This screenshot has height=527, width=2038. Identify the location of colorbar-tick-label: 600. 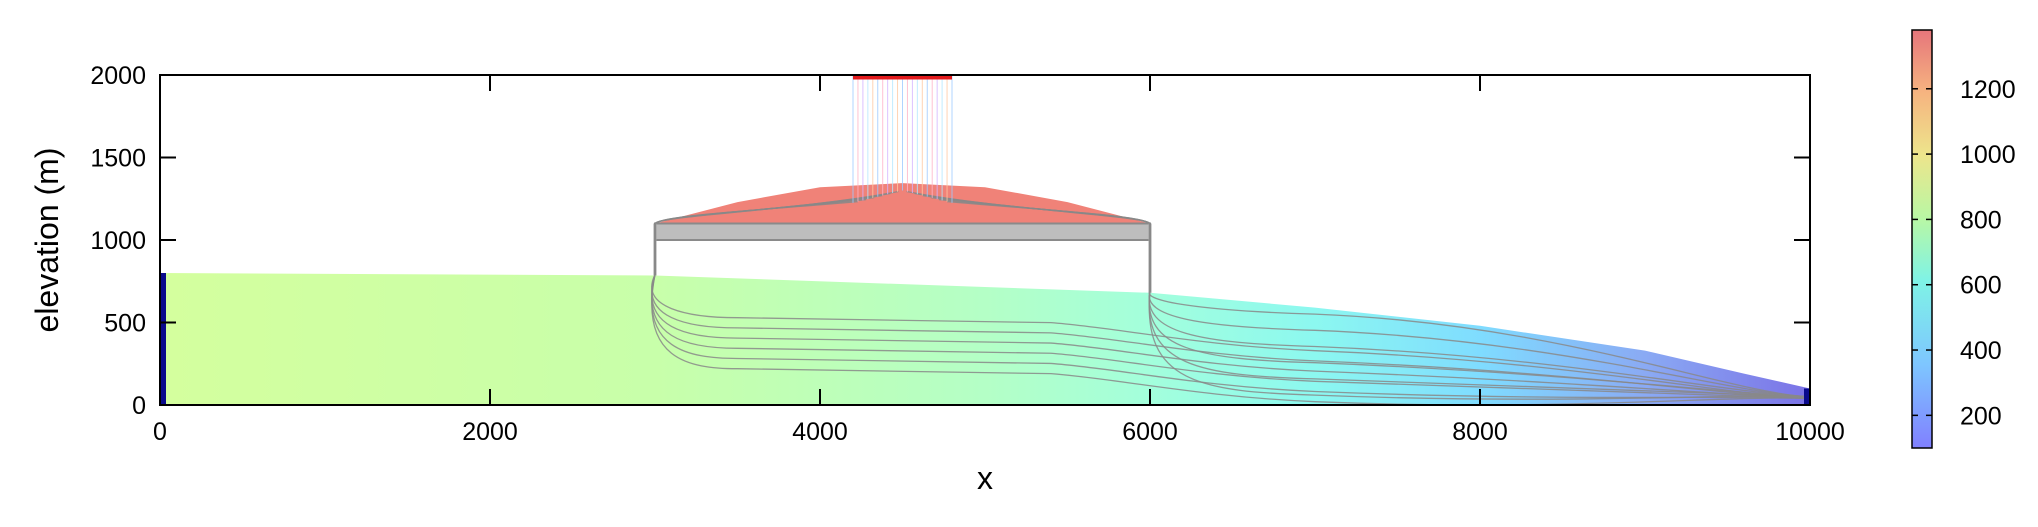
(1981, 286).